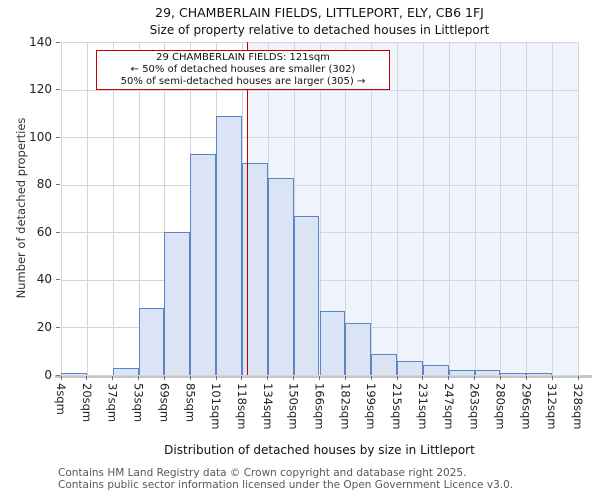  What do you see at coordinates (216, 406) in the screenshot?
I see `x-tick-label: 101sqm` at bounding box center [216, 406].